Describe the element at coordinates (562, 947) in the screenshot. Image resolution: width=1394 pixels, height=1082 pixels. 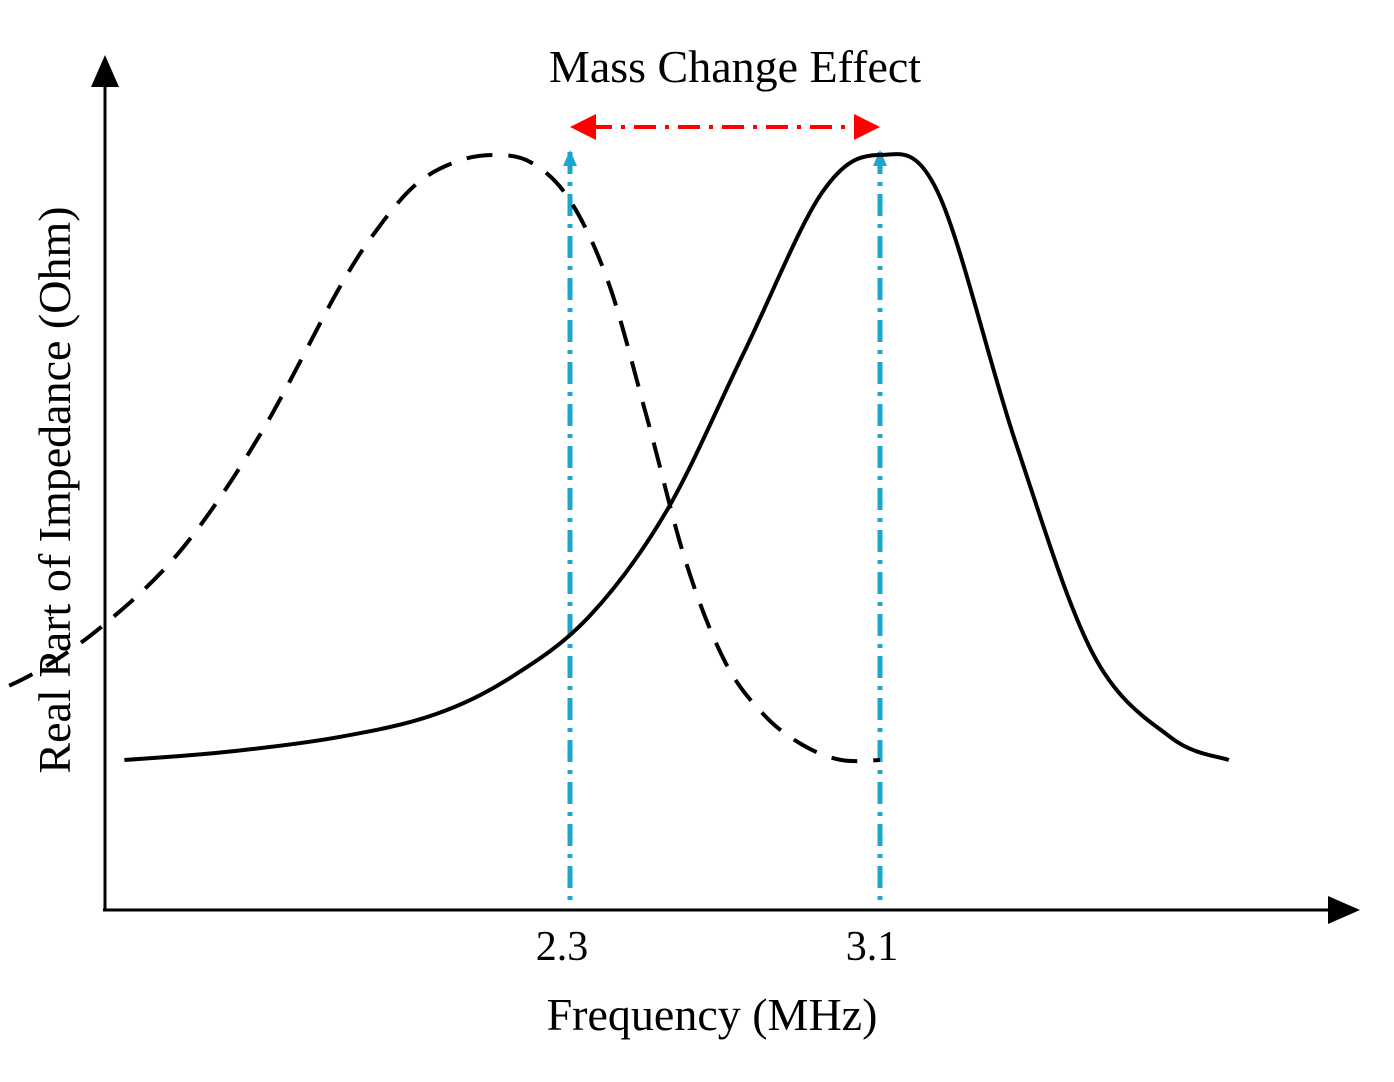
I see `x-tick-label-2-3: 2.3` at that location.